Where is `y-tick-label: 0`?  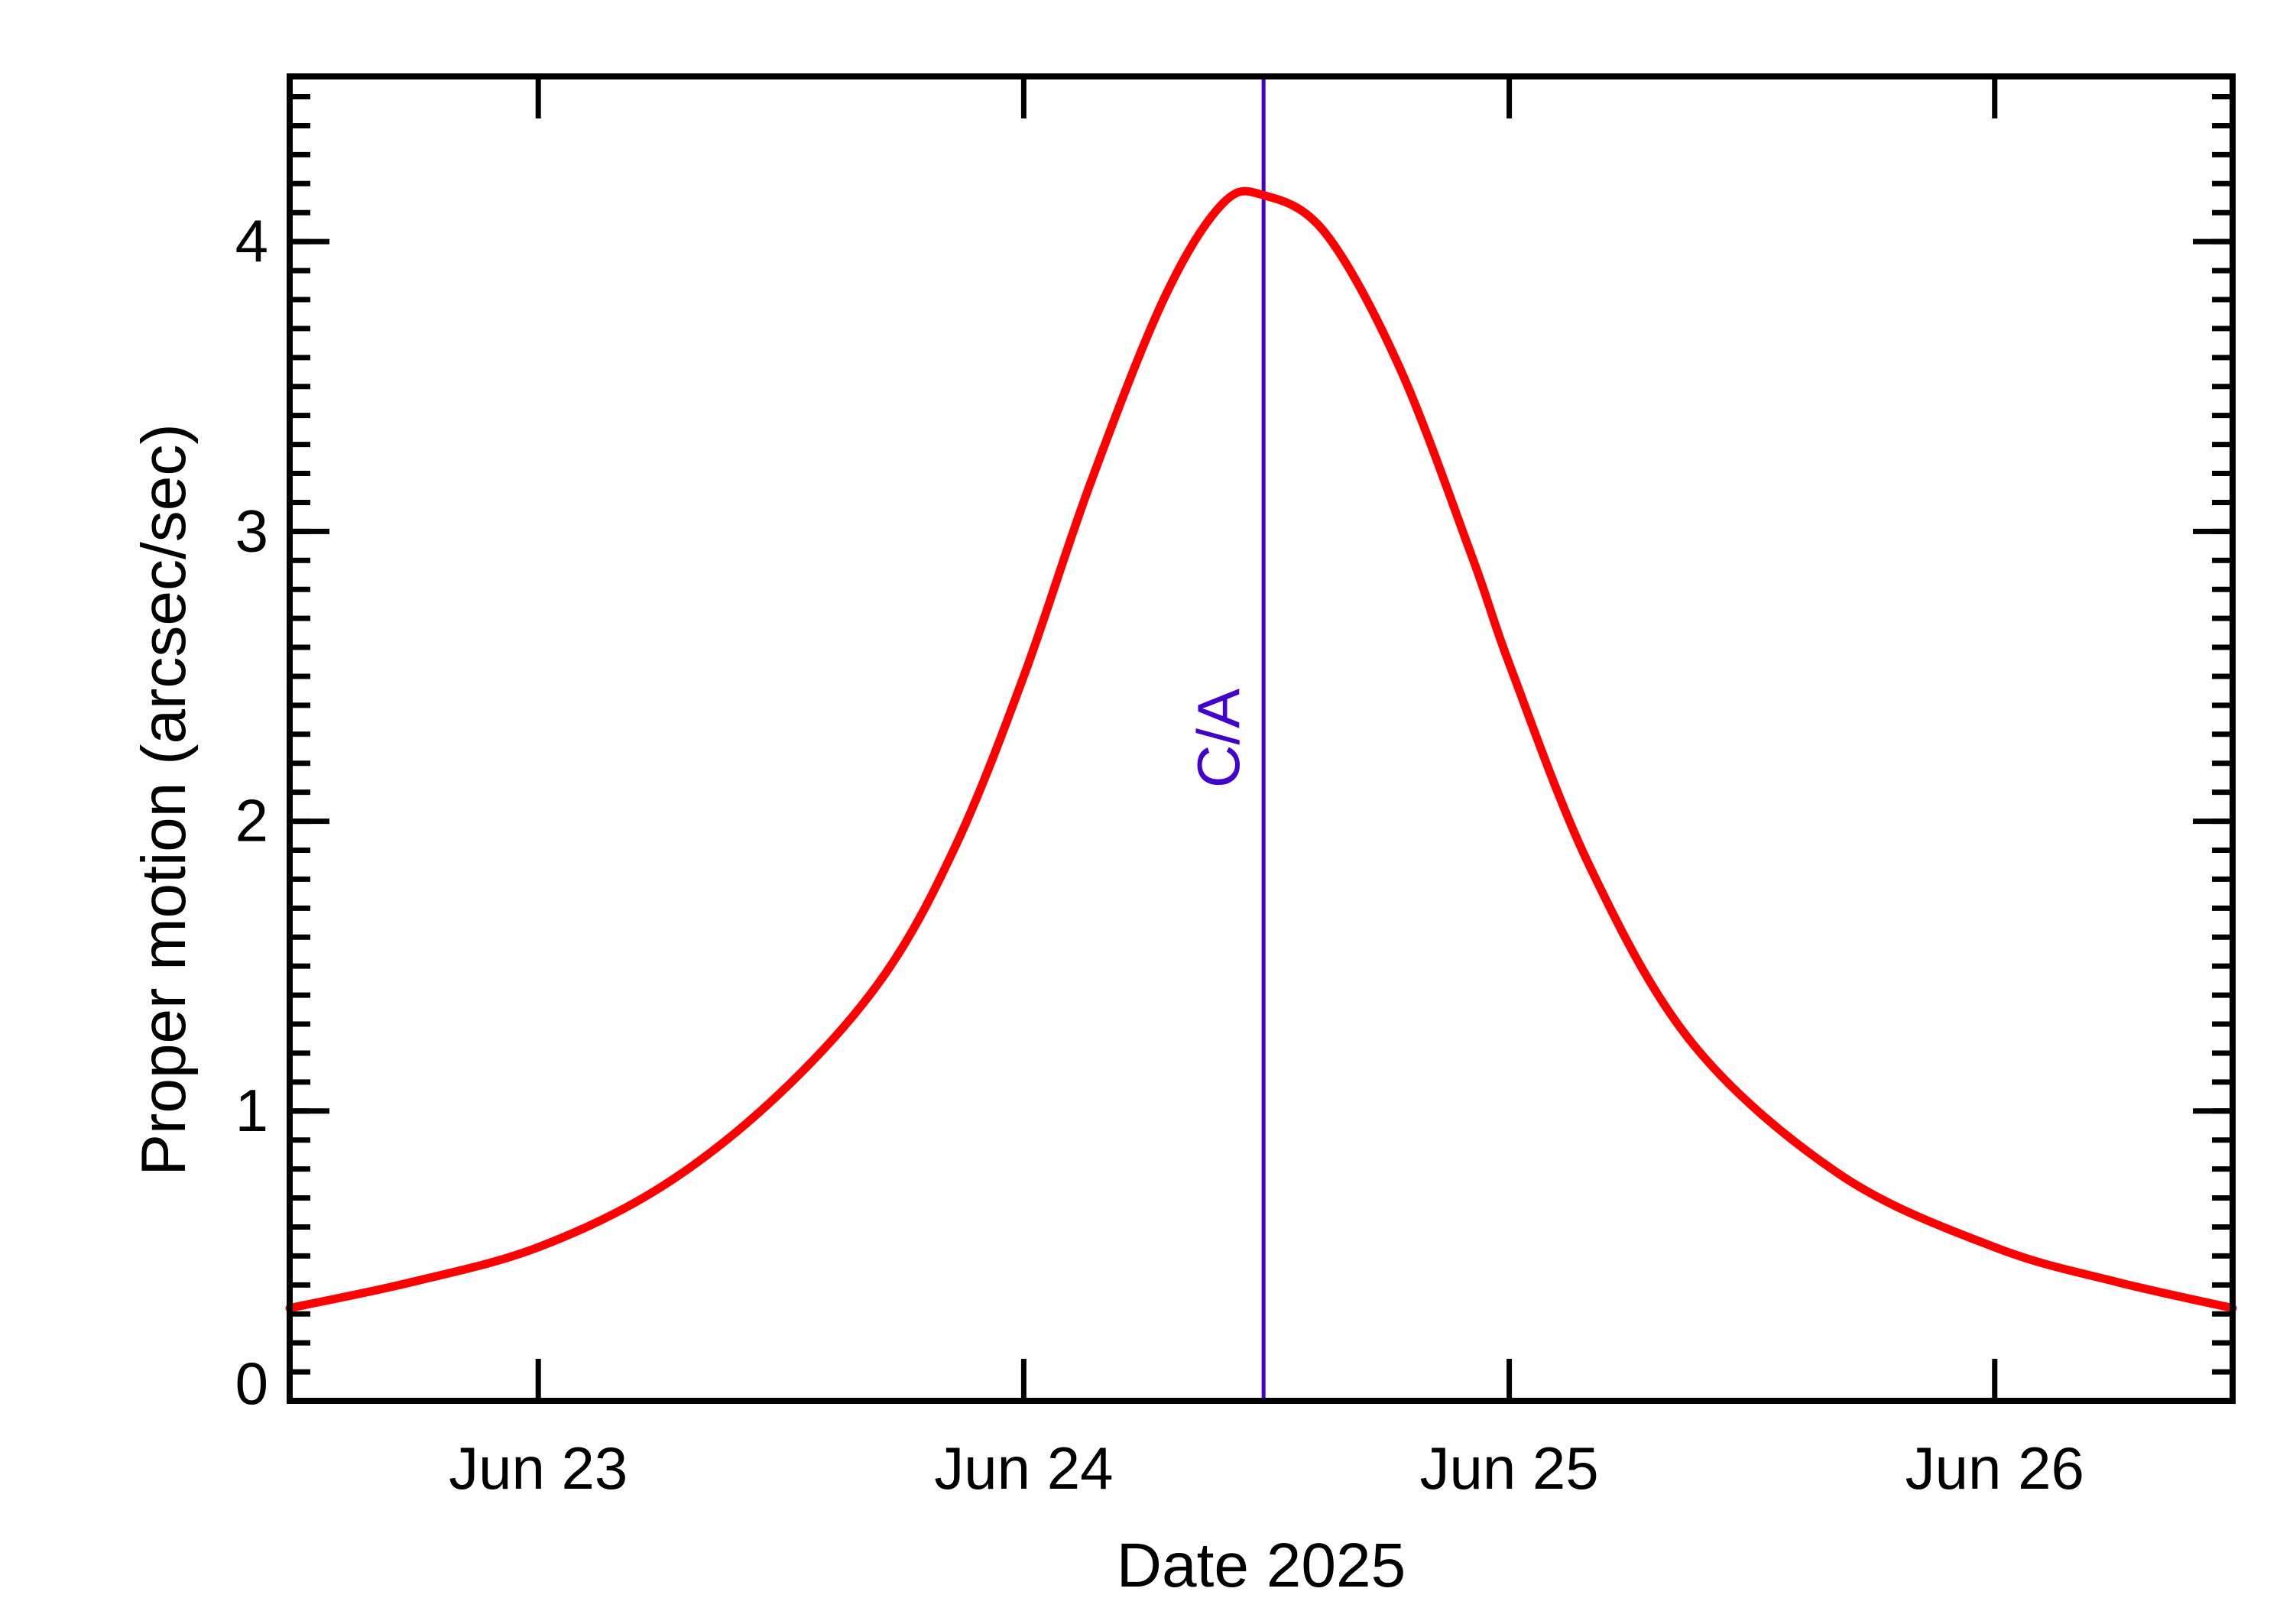 y-tick-label: 0 is located at coordinates (251, 1383).